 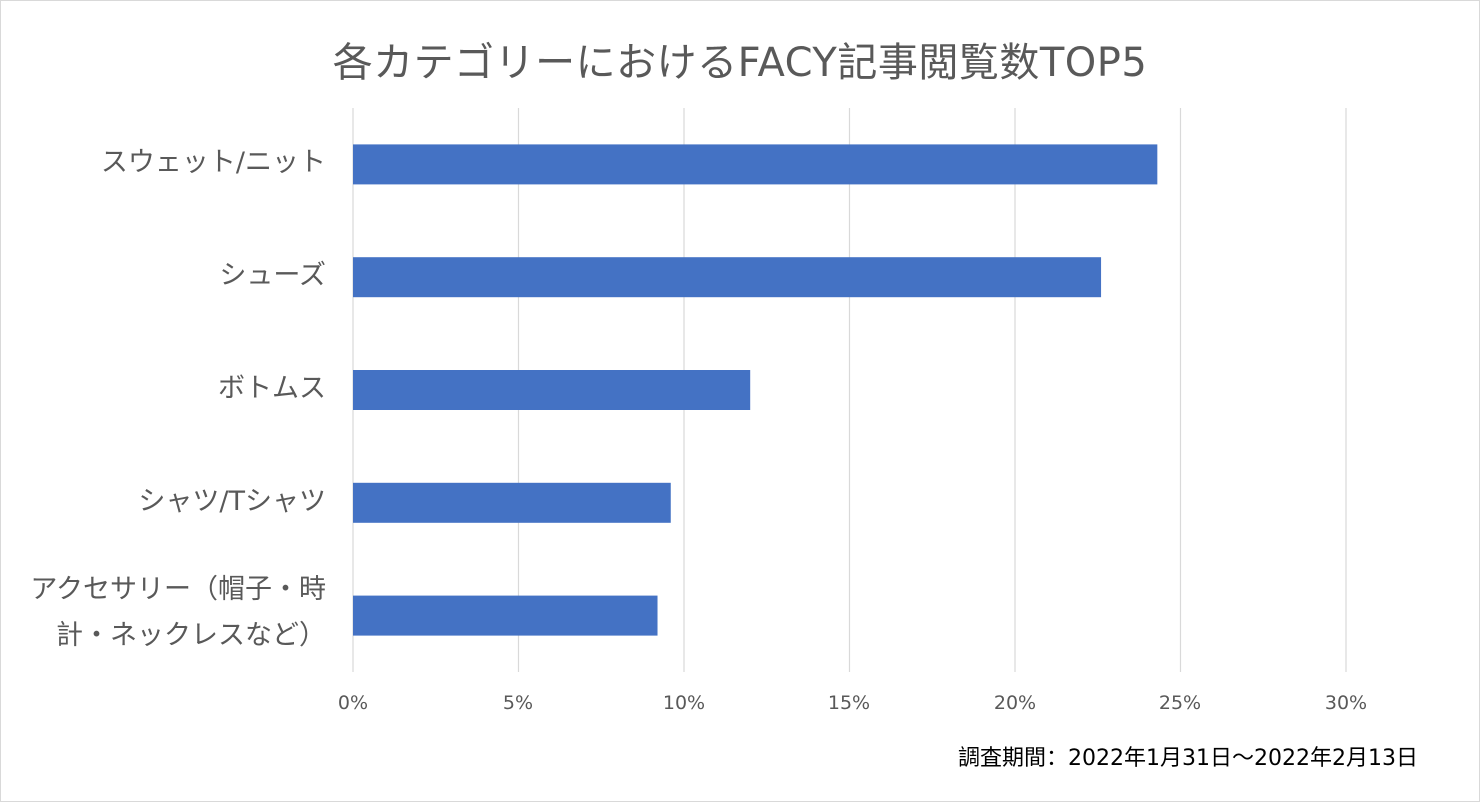 What do you see at coordinates (740, 63) in the screenshot?
I see `chart-title: 各カテゴリーにおけるFACY記事閲覧数TOP5` at bounding box center [740, 63].